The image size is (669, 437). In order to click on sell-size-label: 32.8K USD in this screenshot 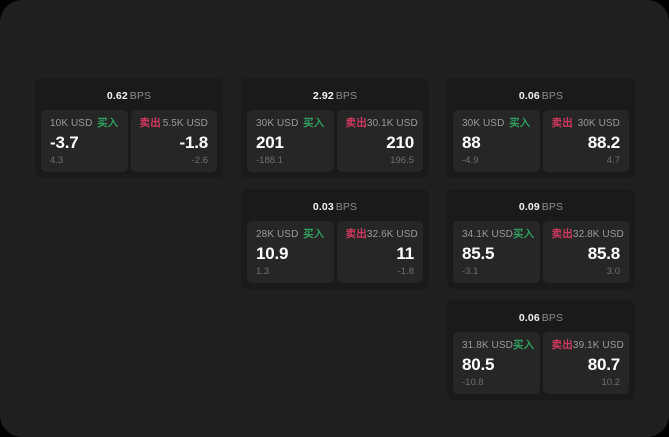, I will do `click(598, 234)`.